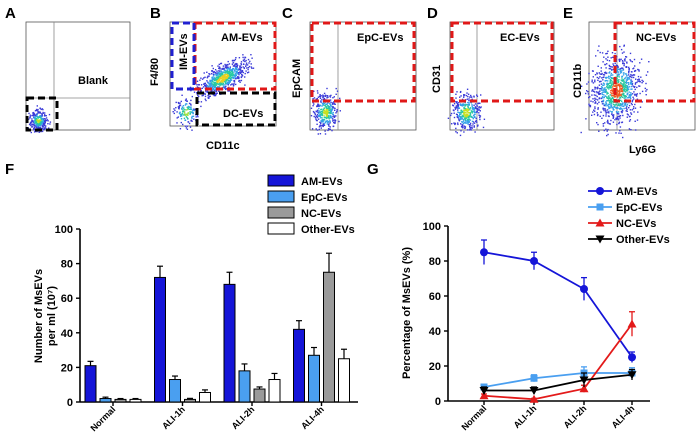 Image resolution: width=699 pixels, height=443 pixels. Describe the element at coordinates (654, 62) in the screenshot. I see `gate-nc-evs` at that location.